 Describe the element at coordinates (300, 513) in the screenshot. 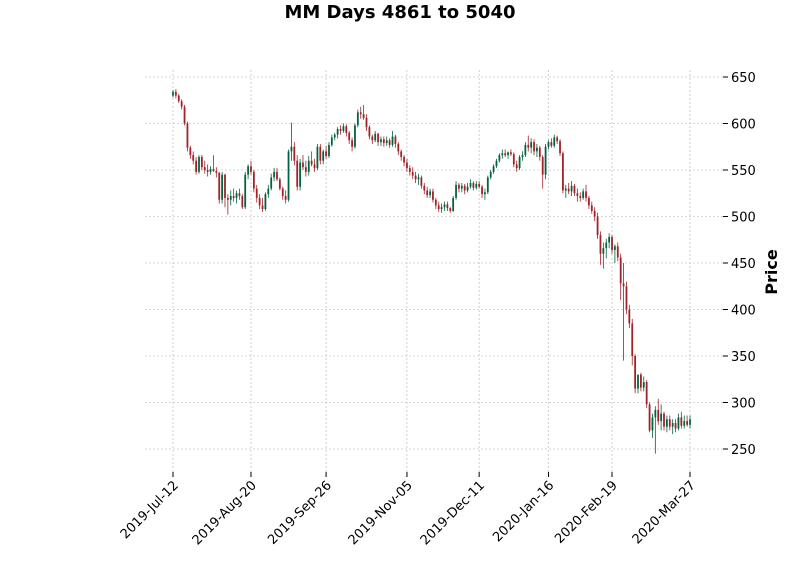

I see `x-tick-label: 2019-Sep-26` at that location.